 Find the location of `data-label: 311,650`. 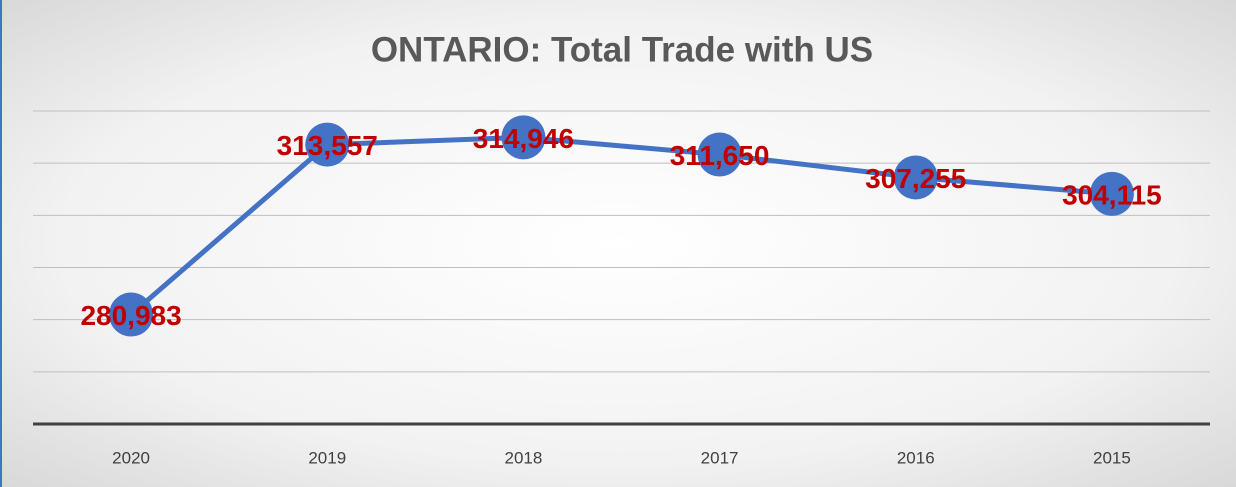

data-label: 311,650 is located at coordinates (720, 155).